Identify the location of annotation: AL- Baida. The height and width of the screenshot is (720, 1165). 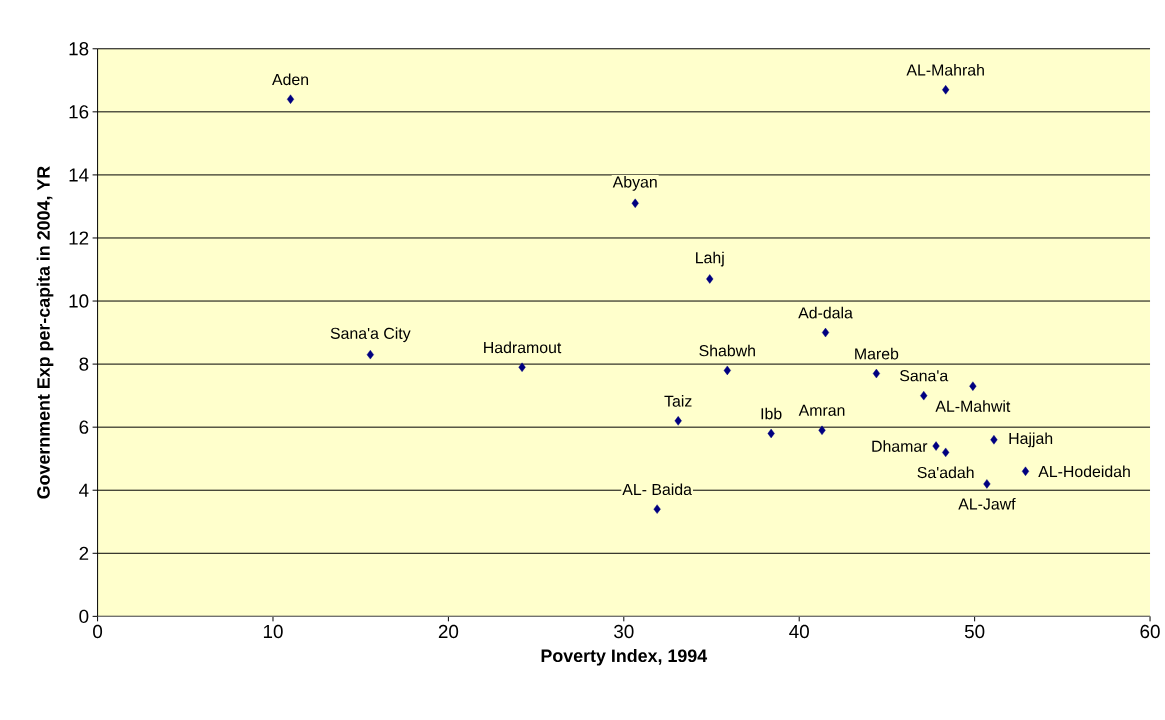
(657, 489).